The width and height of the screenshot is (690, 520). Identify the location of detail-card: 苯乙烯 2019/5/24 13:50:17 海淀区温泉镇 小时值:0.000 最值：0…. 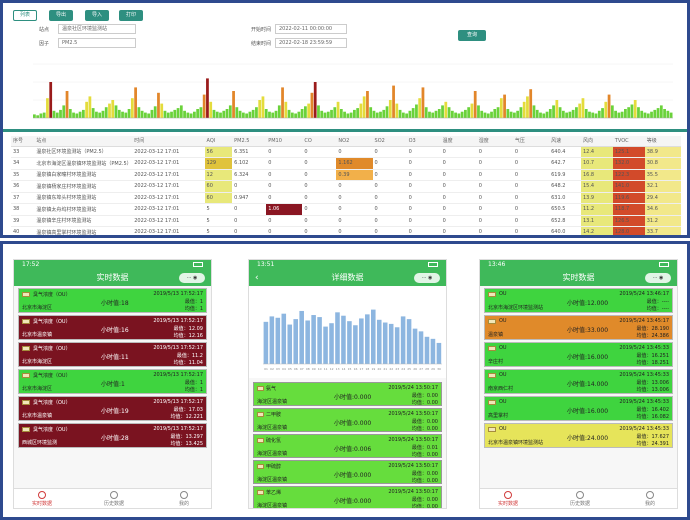
(347, 497).